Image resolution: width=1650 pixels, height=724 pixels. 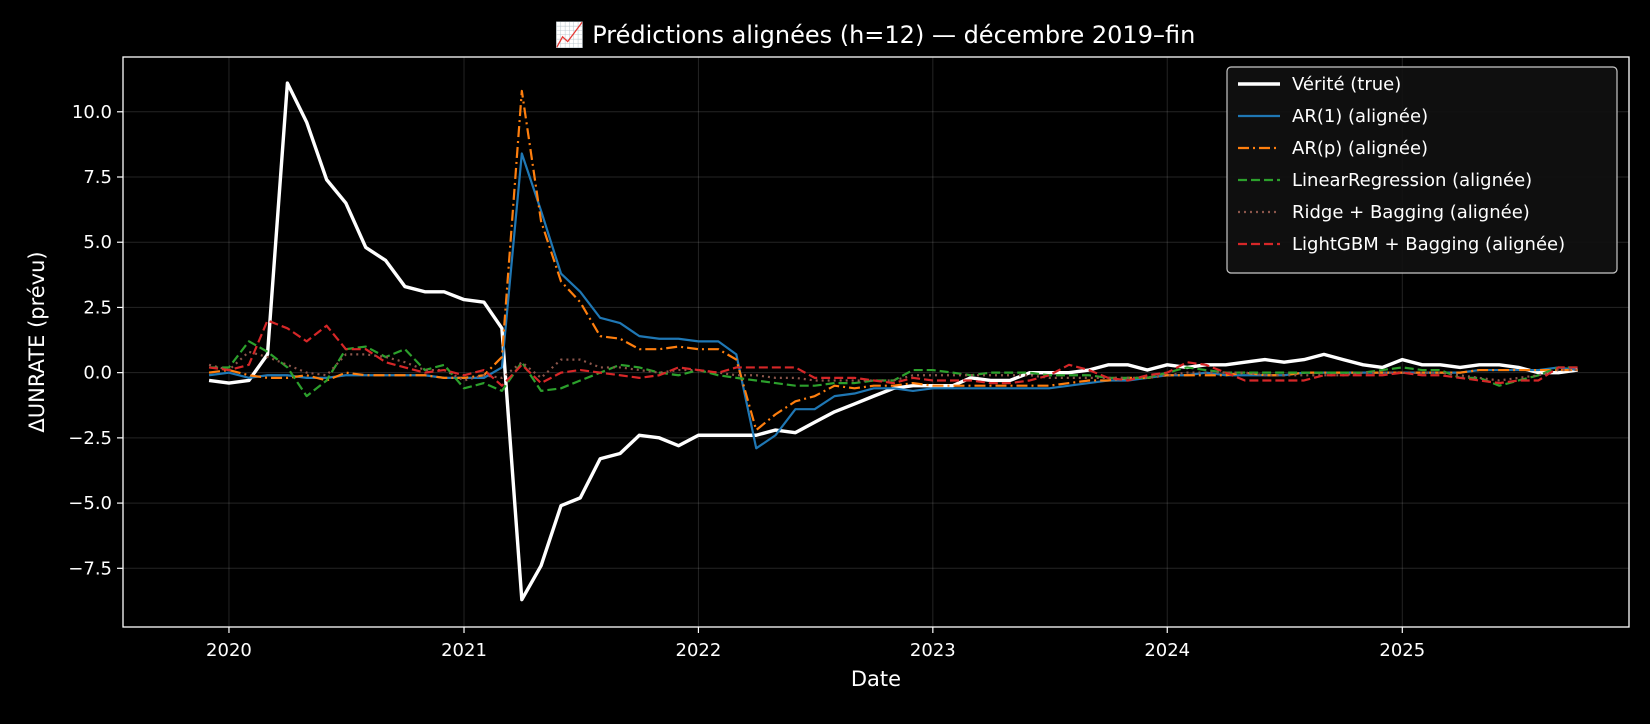 I want to click on x-axis-ticks: 2020 2021 2022 2023 2024 2025, so click(x=815, y=644).